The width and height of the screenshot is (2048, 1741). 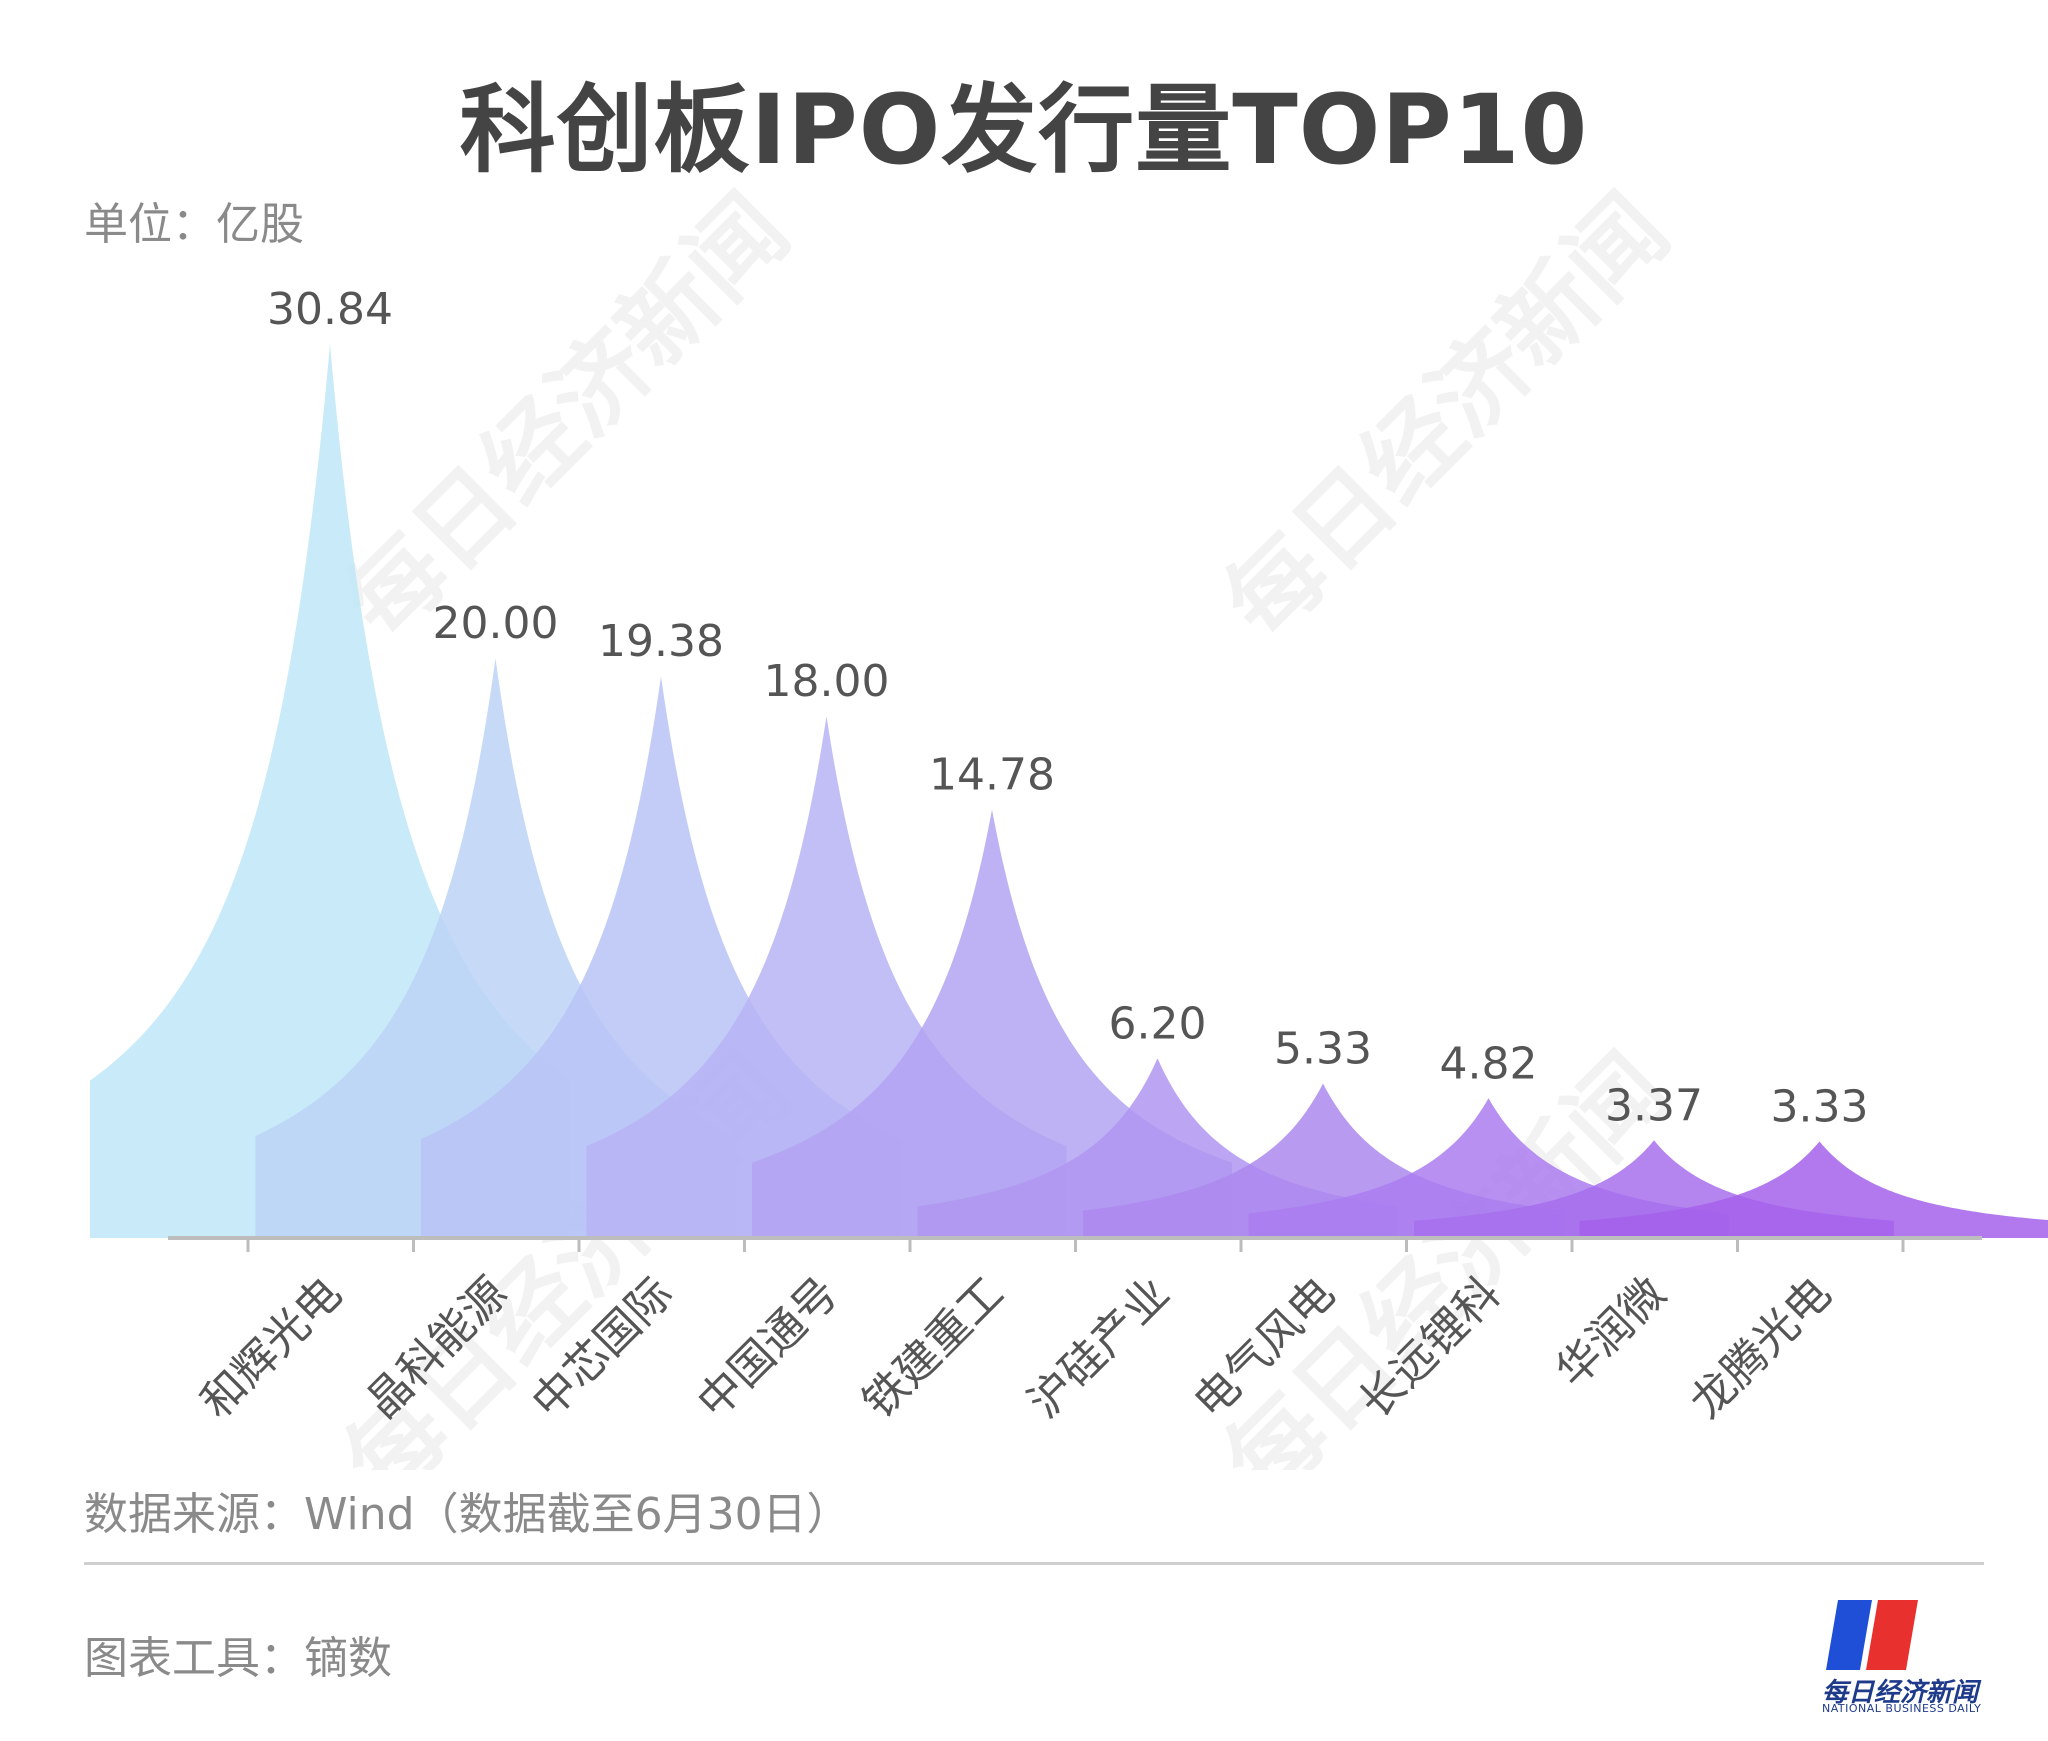 I want to click on value-label: 14.78, so click(x=992, y=775).